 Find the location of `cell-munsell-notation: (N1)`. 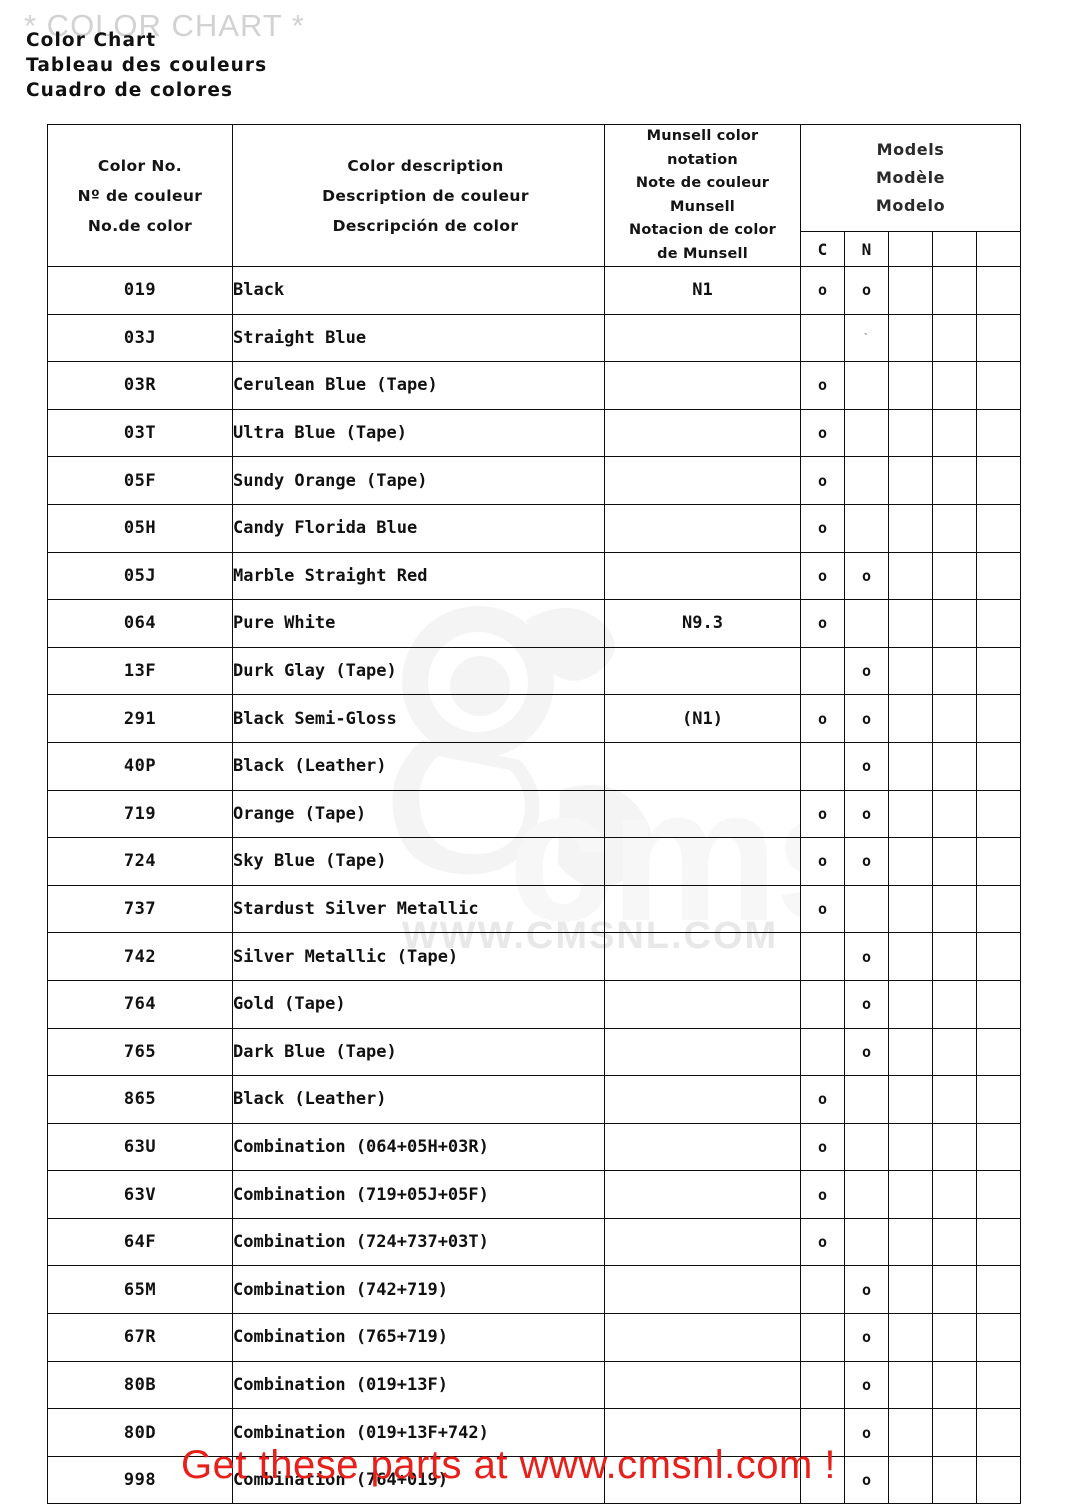

cell-munsell-notation: (N1) is located at coordinates (702, 718).